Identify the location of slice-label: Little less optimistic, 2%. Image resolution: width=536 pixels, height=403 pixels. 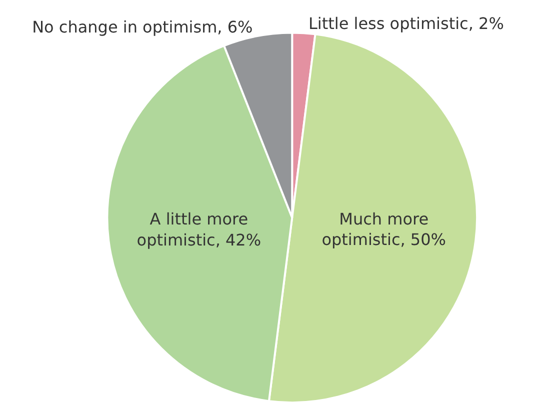
(406, 24).